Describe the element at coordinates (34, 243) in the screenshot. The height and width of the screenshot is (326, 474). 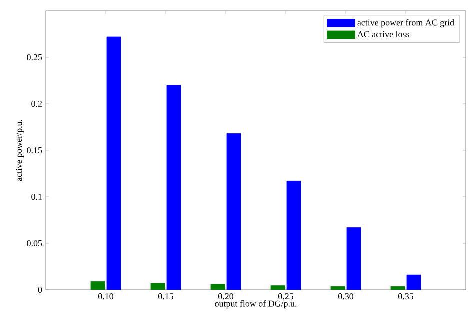
I see `y-tick-label: 0.05` at that location.